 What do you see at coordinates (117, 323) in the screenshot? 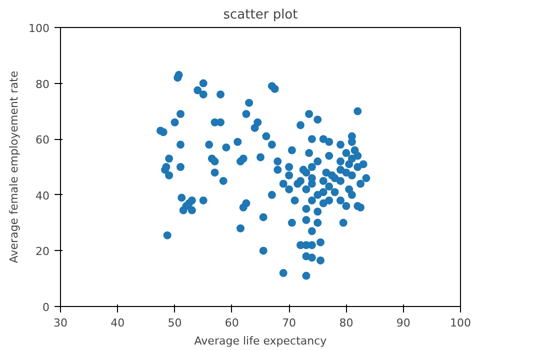
I see `x-tick-label: 40` at bounding box center [117, 323].